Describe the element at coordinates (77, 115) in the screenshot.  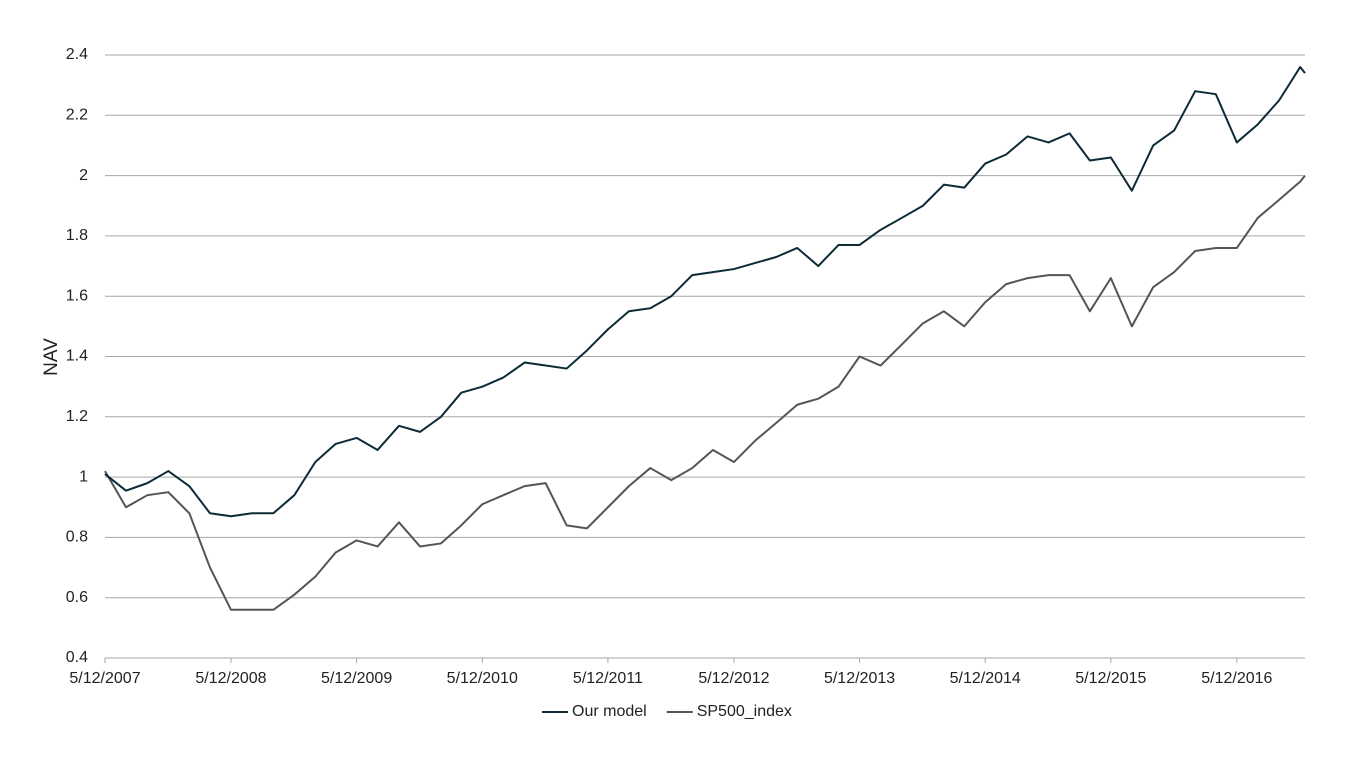
I see `y-tick-label: 2.2` at that location.